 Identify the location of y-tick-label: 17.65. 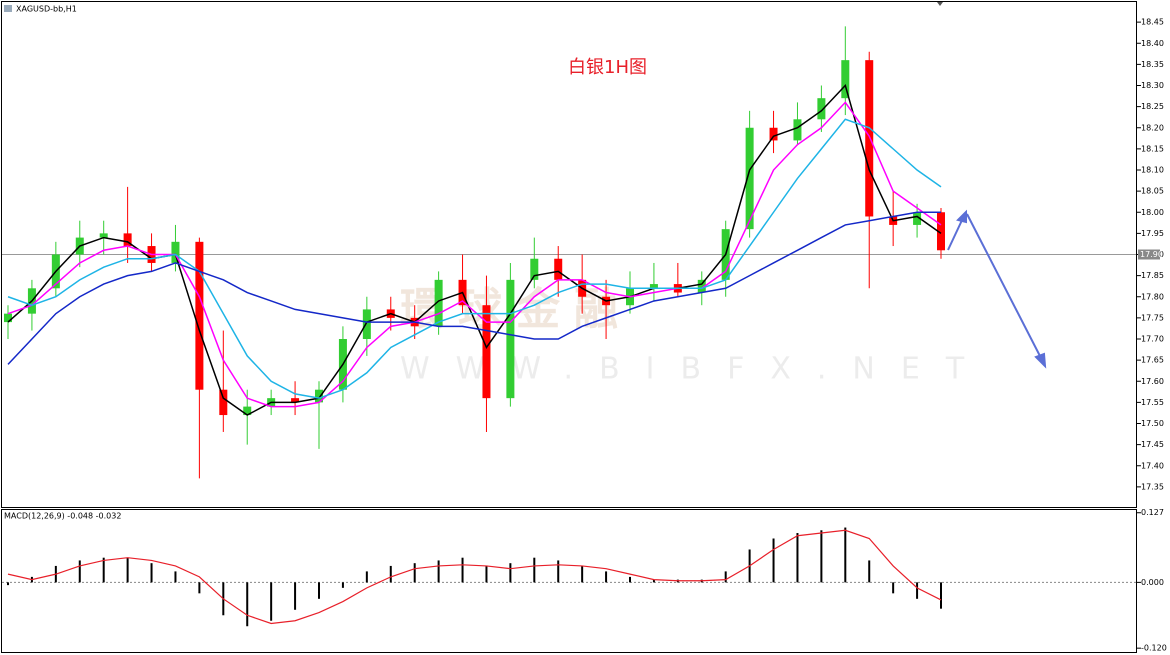
(1152, 360).